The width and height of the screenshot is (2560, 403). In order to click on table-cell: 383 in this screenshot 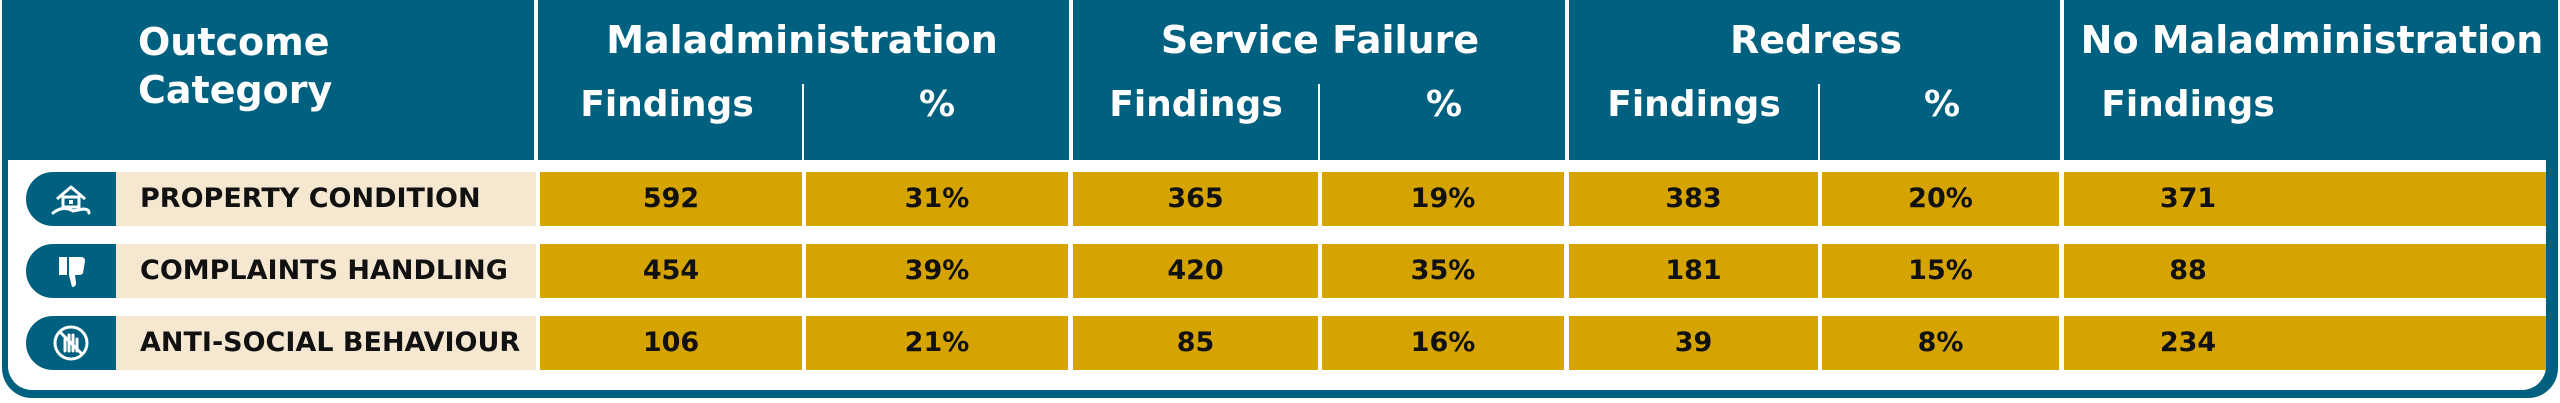, I will do `click(1693, 199)`.